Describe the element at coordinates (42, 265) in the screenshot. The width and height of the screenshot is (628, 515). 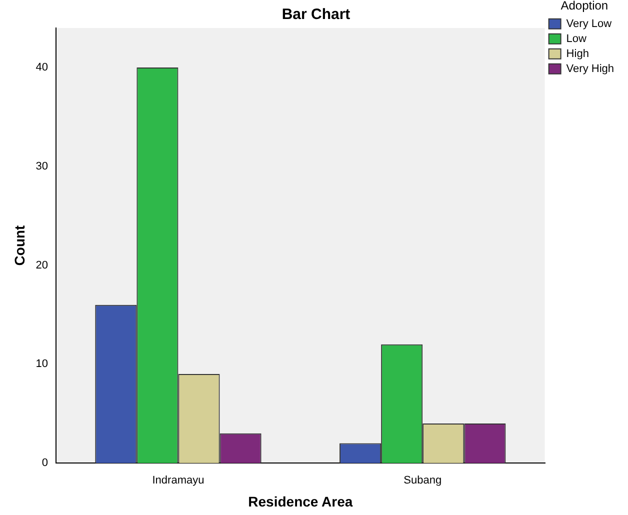
I see `y-tick-label: 20` at that location.